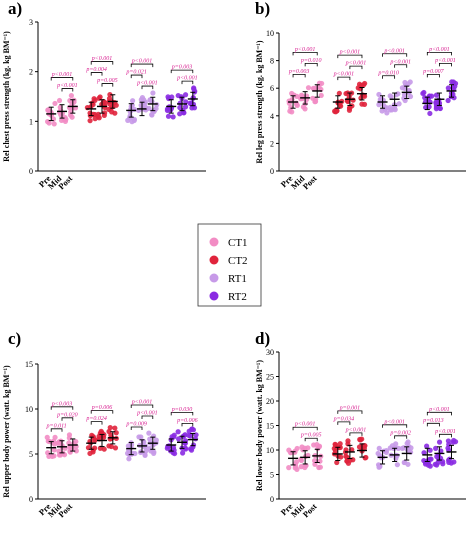 The image size is (474, 534). Describe the element at coordinates (270, 426) in the screenshot. I see `y-tick-label: 15` at that location.